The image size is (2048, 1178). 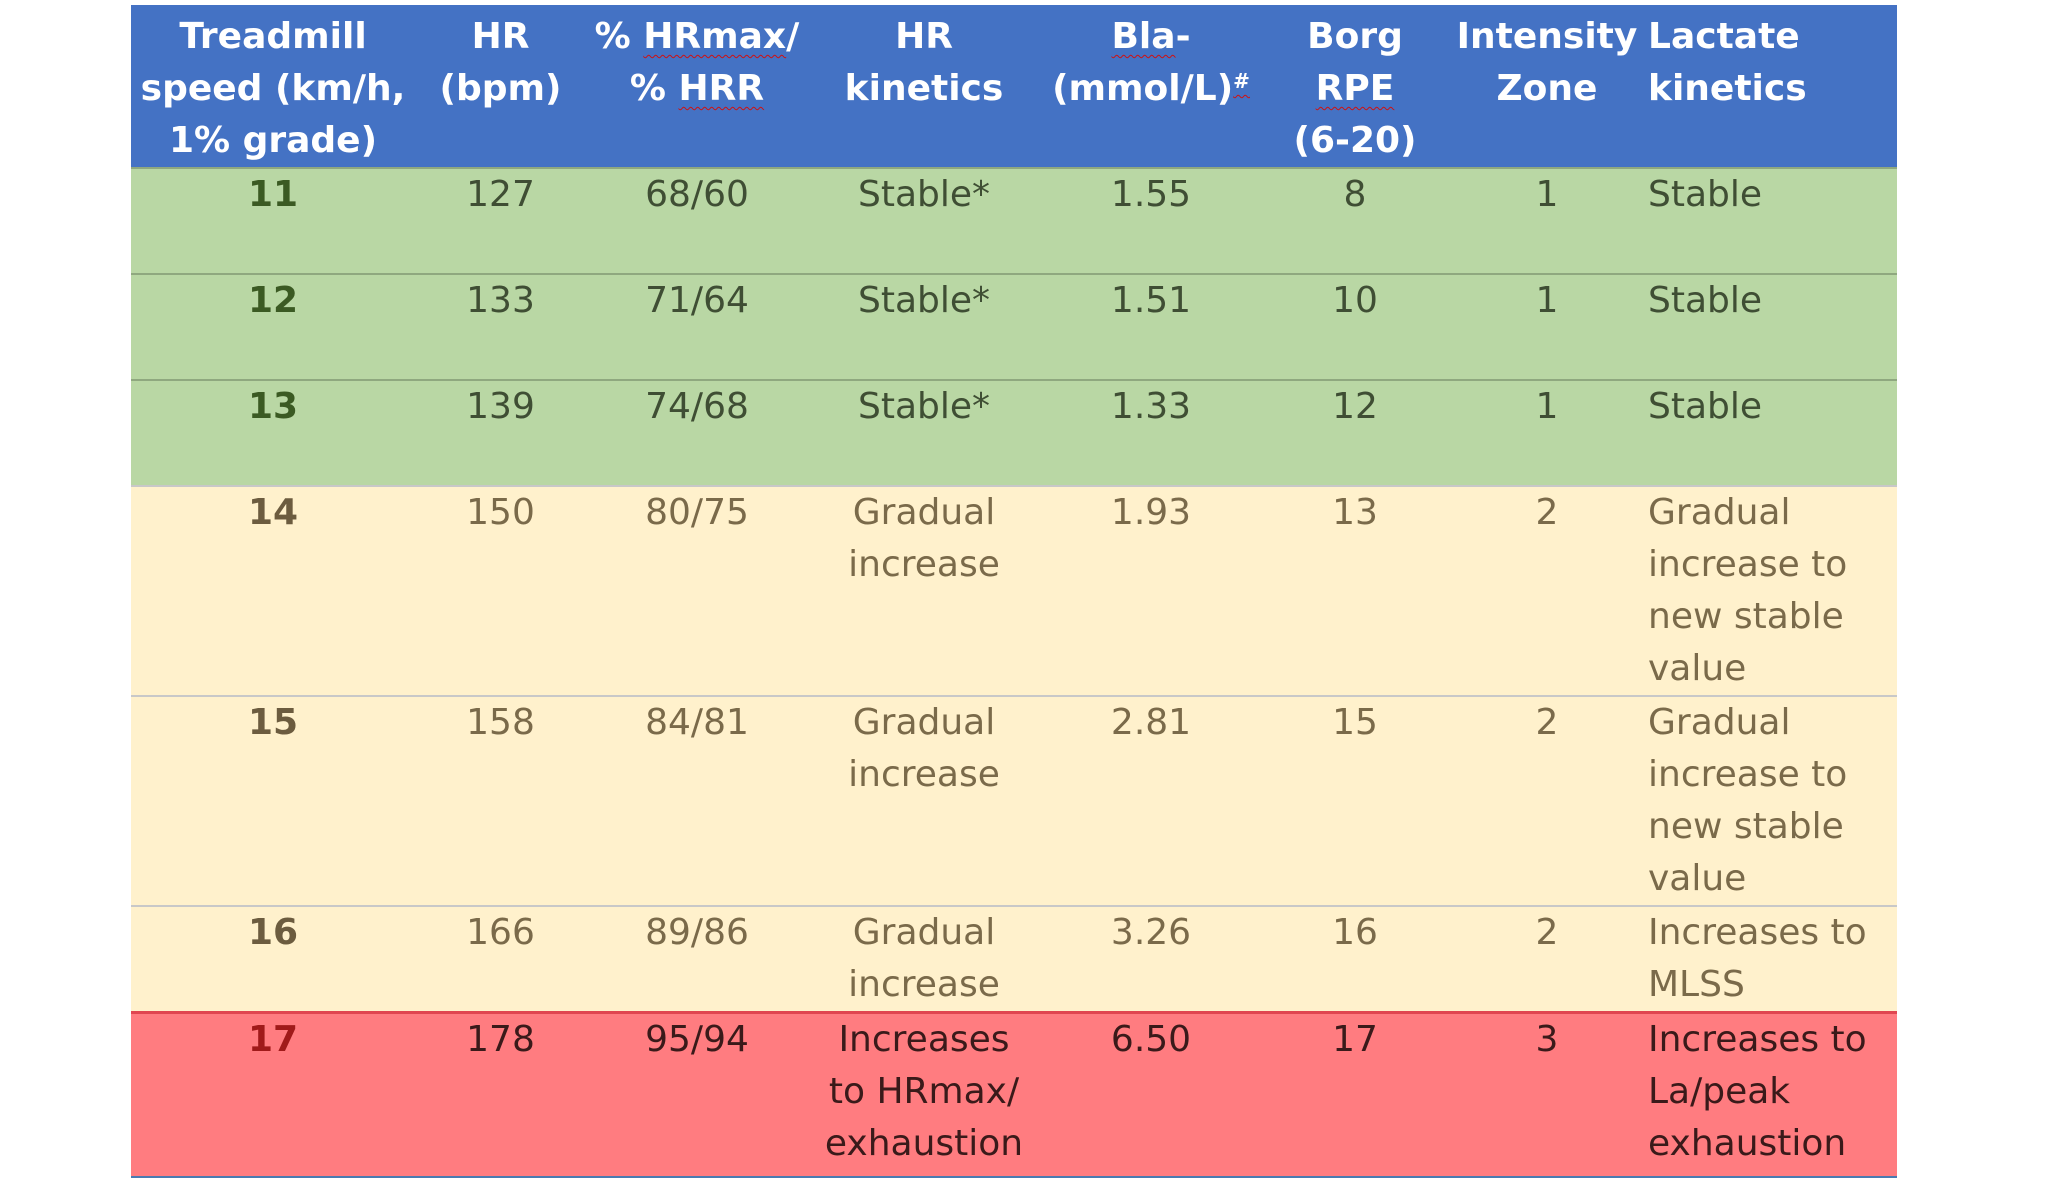 I want to click on cell-lactate-kinetics-line: La/peak, so click(x=1719, y=1091).